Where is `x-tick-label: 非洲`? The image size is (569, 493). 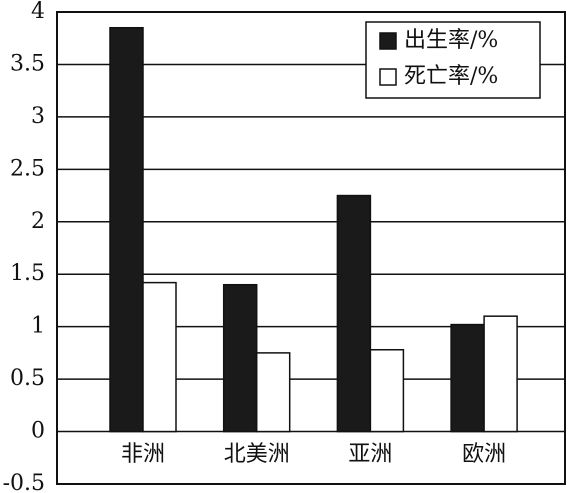
x-tick-label: 非洲 is located at coordinates (143, 454).